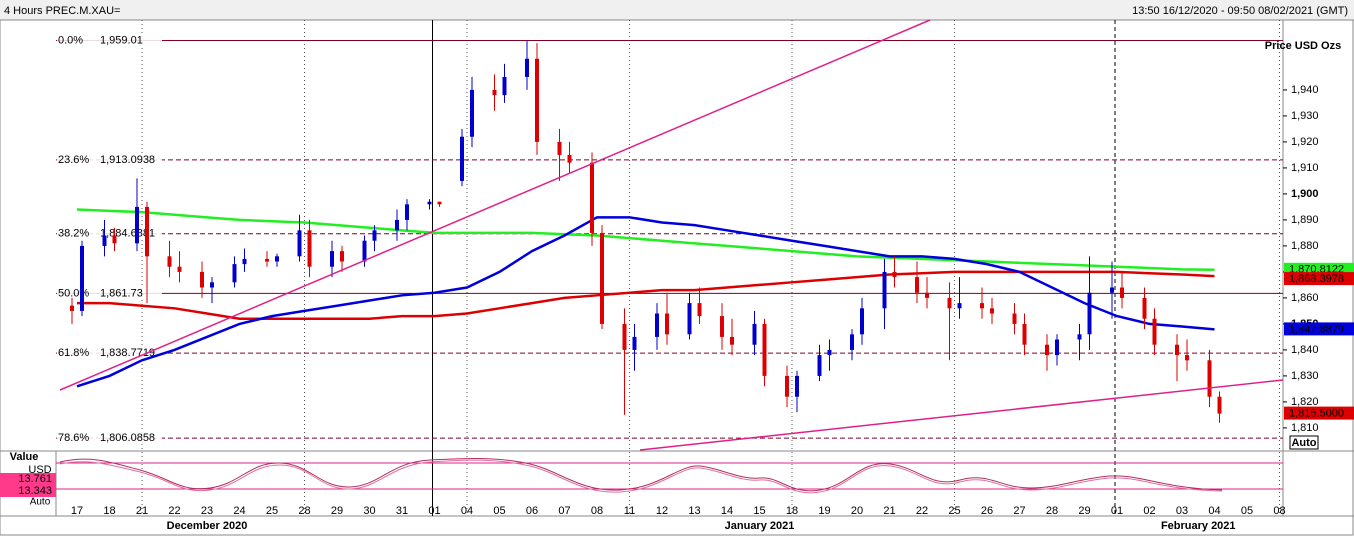 The height and width of the screenshot is (536, 1354). What do you see at coordinates (694, 511) in the screenshot?
I see `x-tick-label: 13` at bounding box center [694, 511].